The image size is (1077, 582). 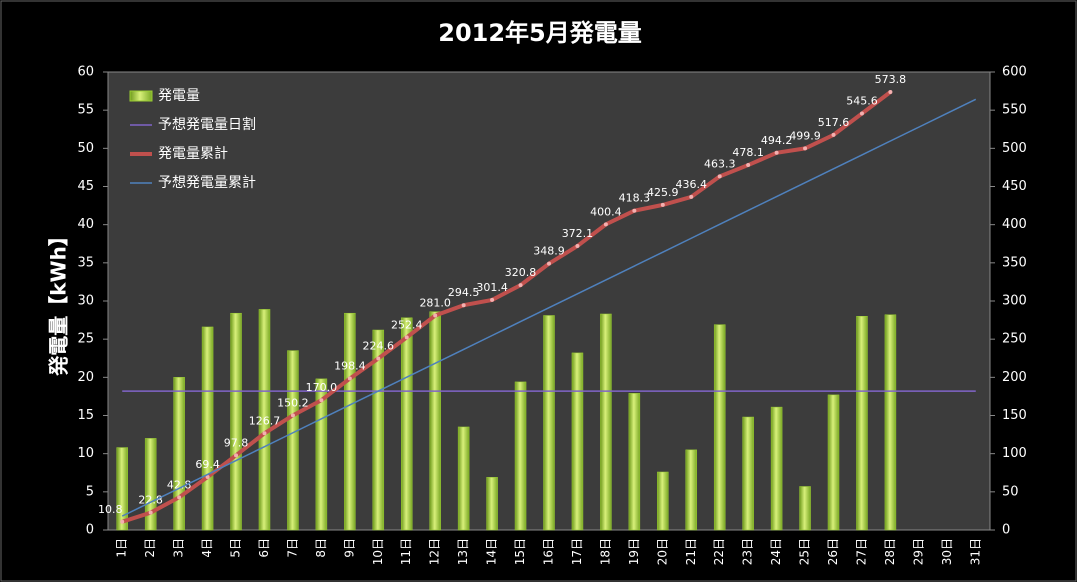 What do you see at coordinates (834, 122) in the screenshot?
I see `data-label: 517.6` at bounding box center [834, 122].